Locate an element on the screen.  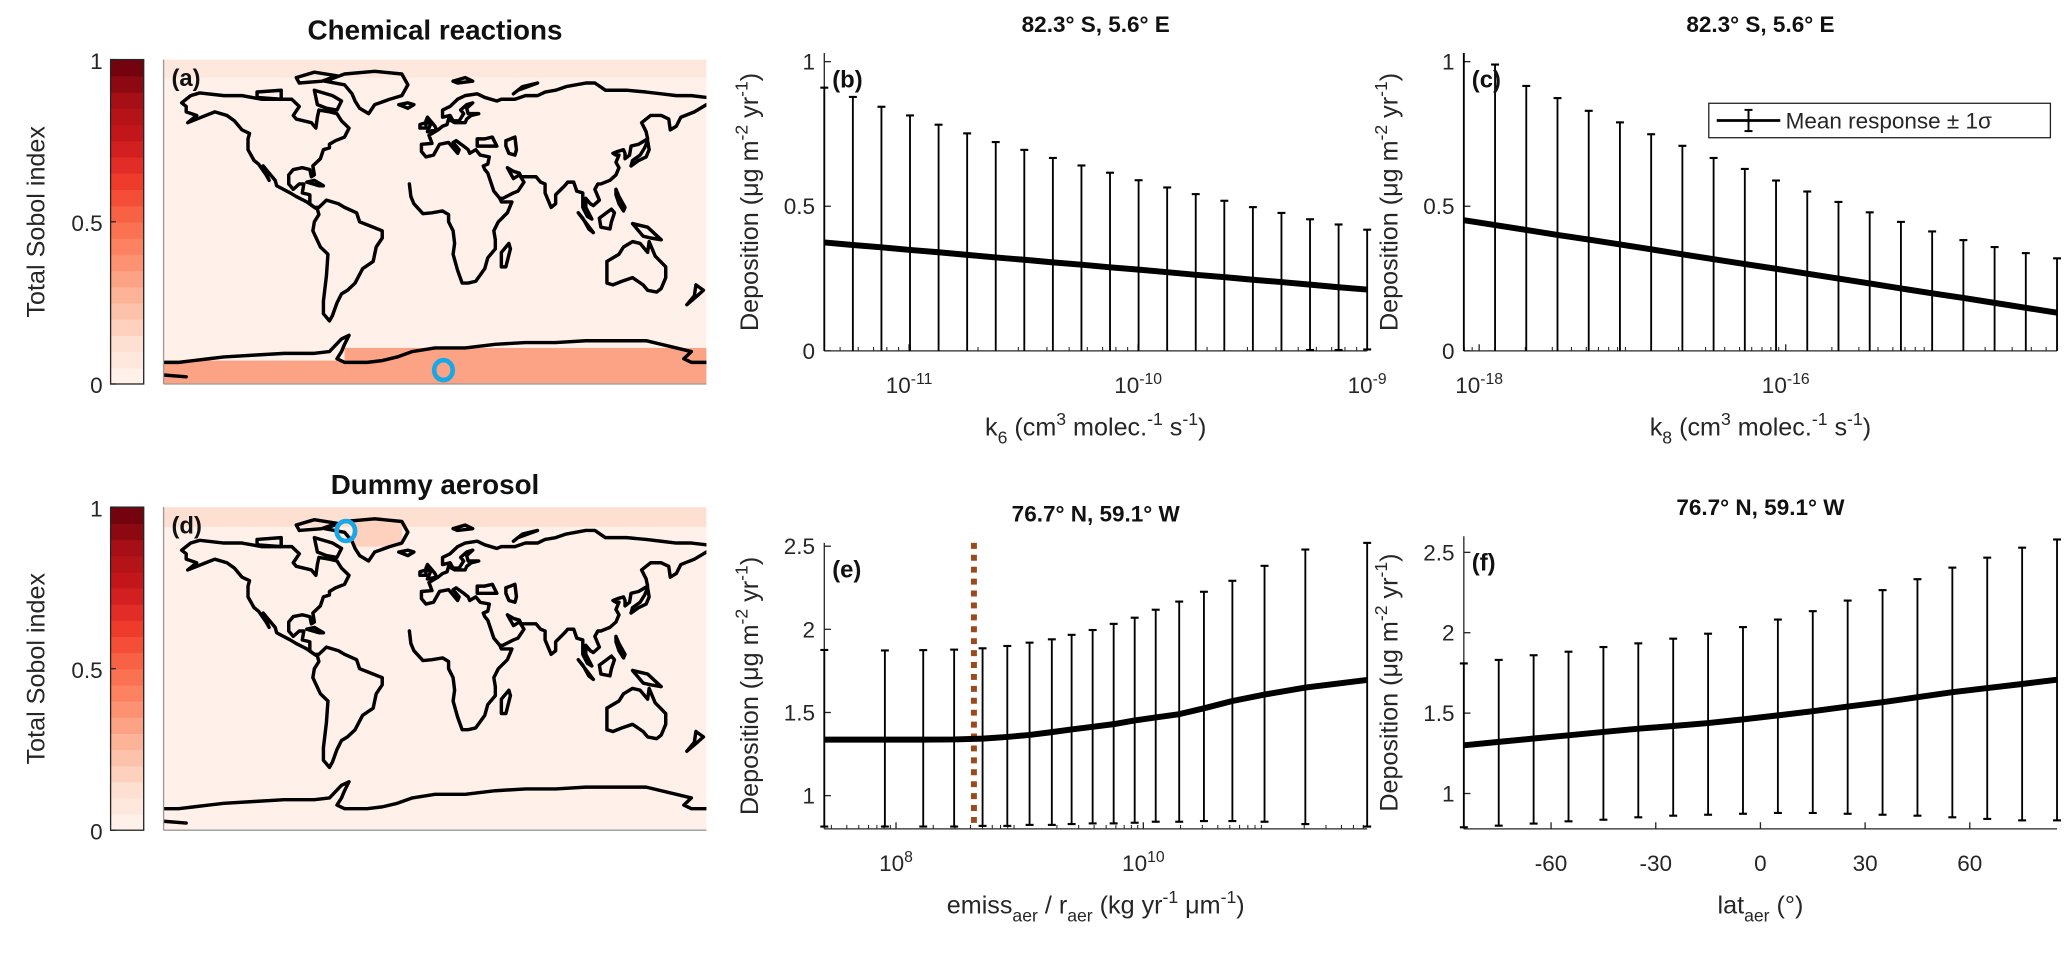
x-tick-label: 10-11 is located at coordinates (909, 384).